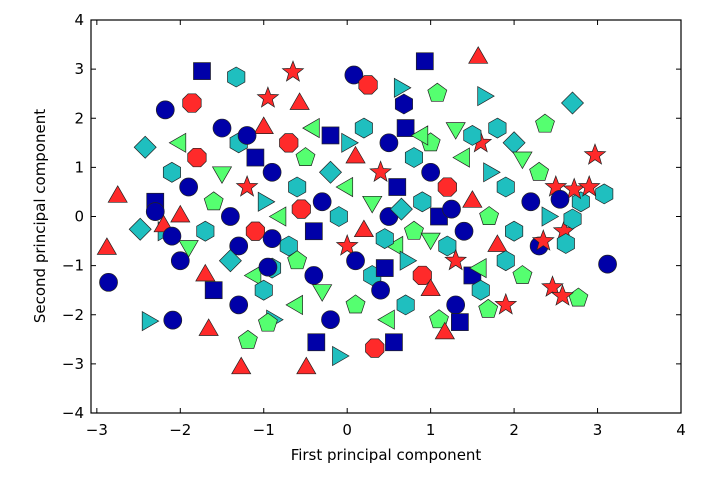  What do you see at coordinates (73, 315) in the screenshot?
I see `y-tick-label: −2` at bounding box center [73, 315].